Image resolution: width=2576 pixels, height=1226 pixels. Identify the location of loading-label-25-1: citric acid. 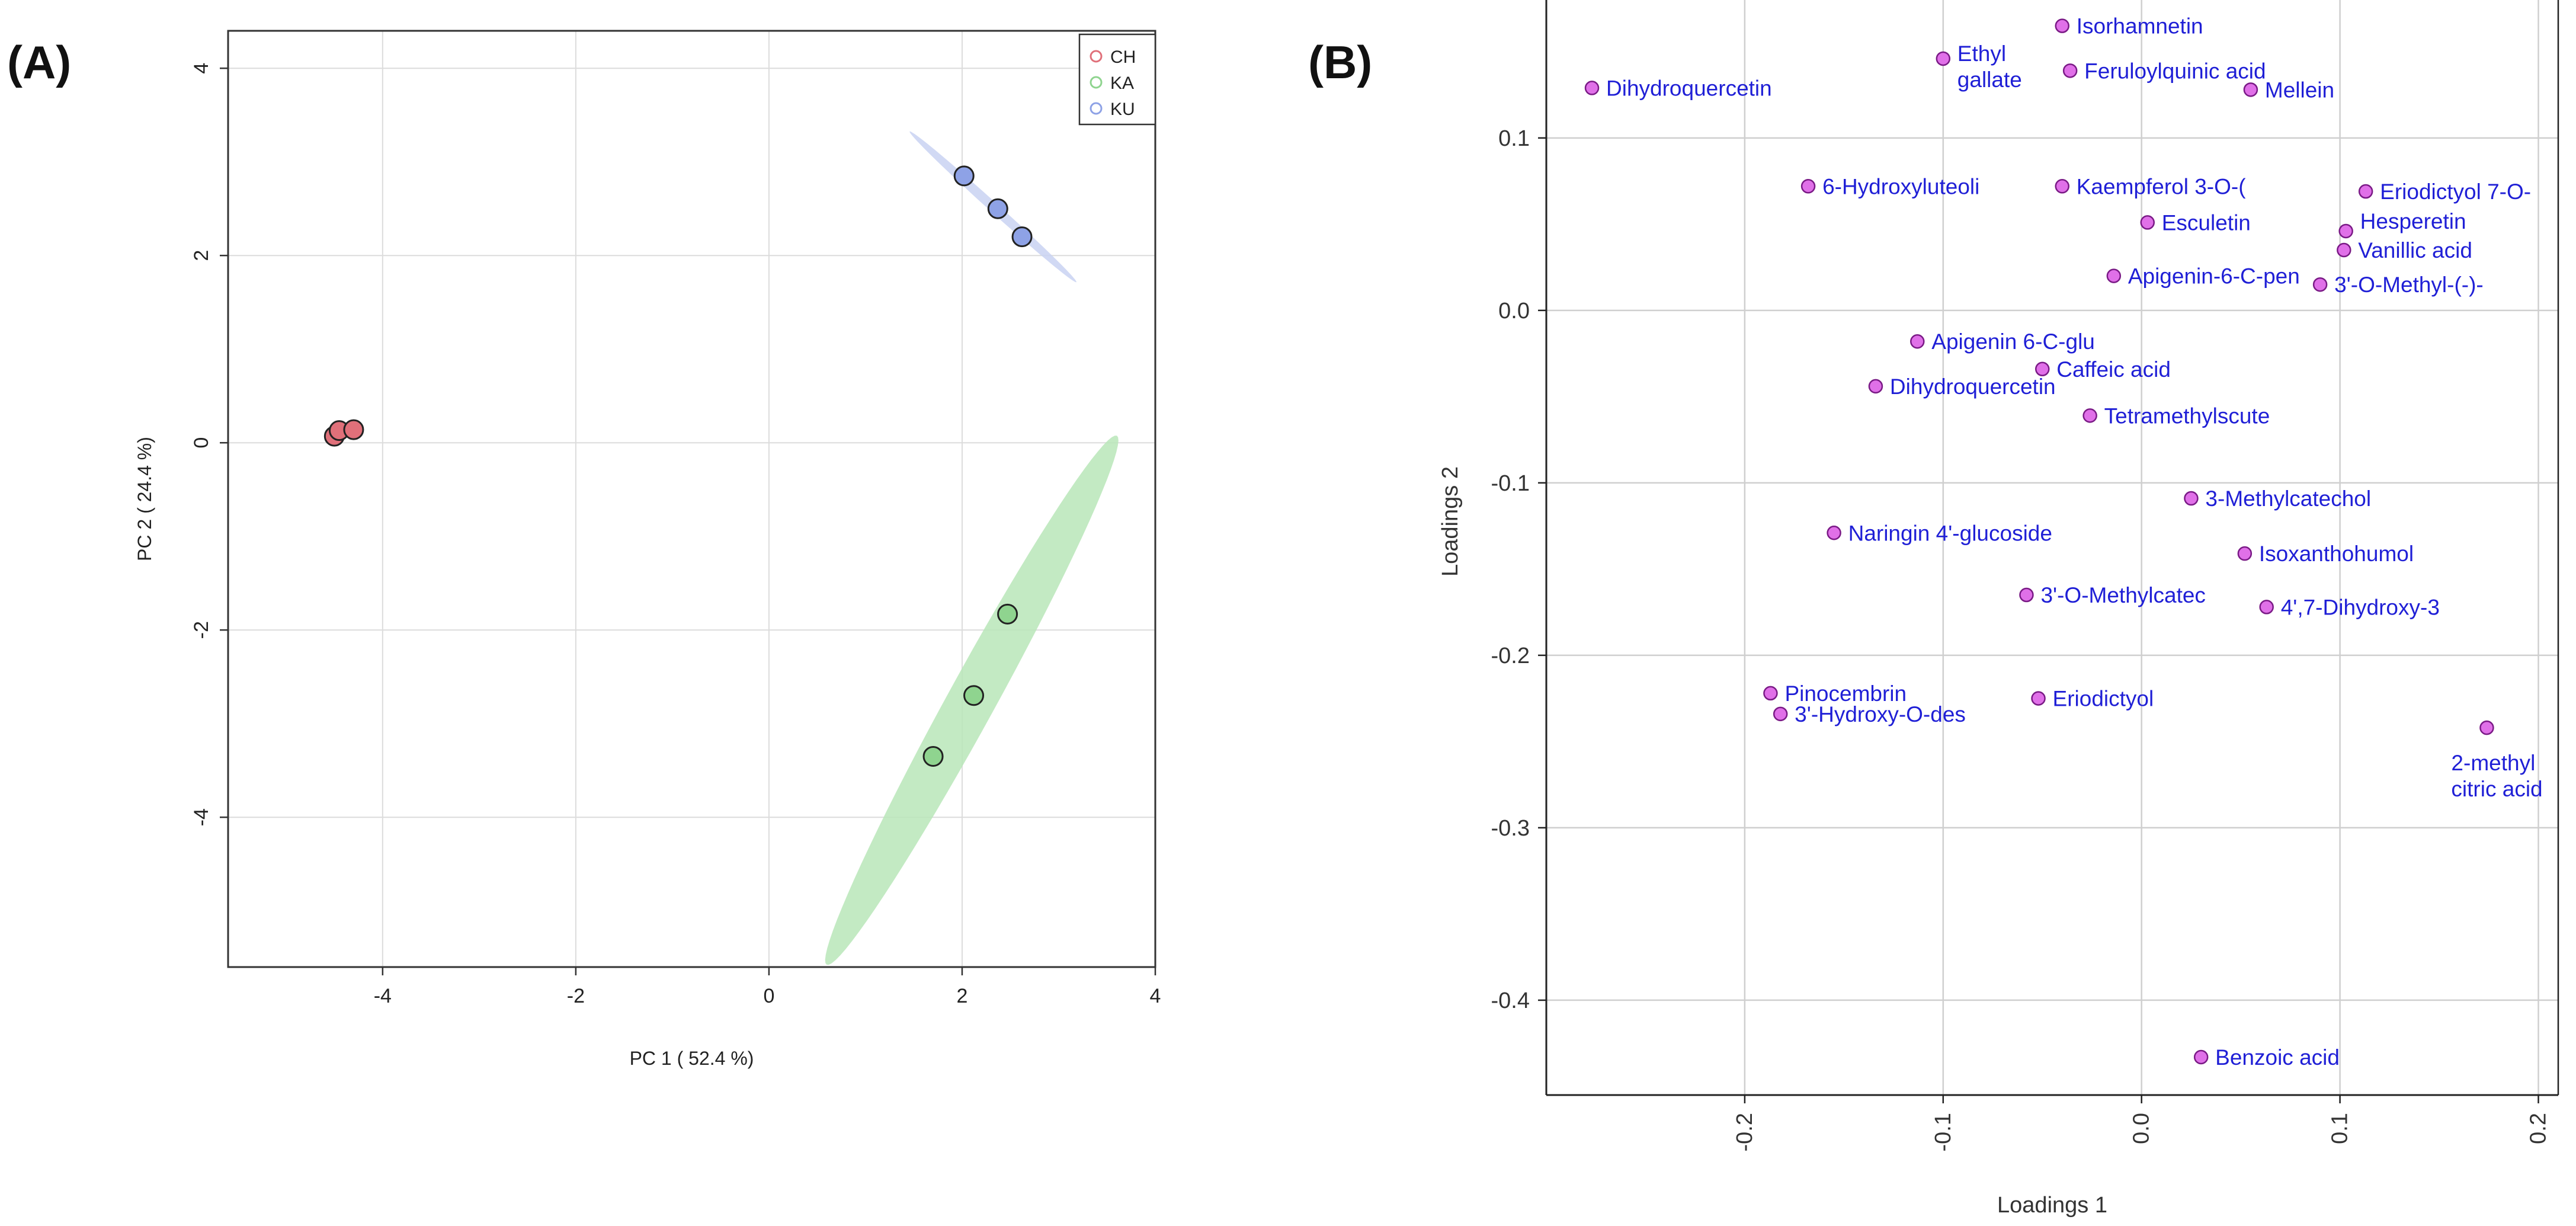
(2496, 789).